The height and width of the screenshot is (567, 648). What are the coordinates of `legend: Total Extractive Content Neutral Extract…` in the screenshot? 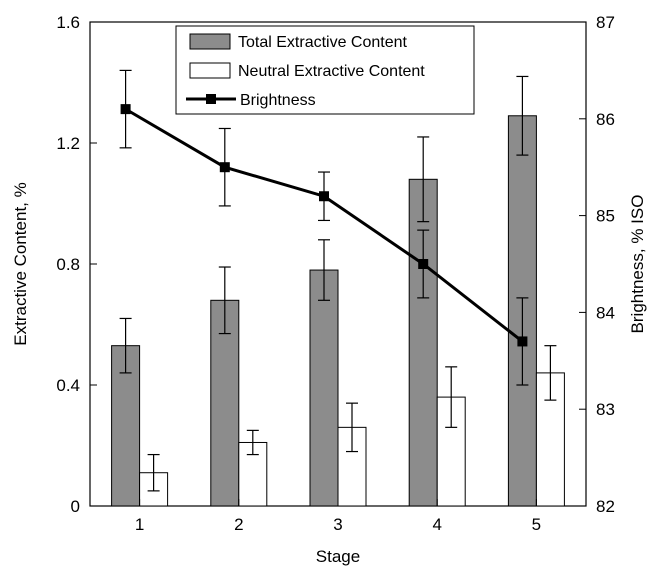 It's located at (325, 70).